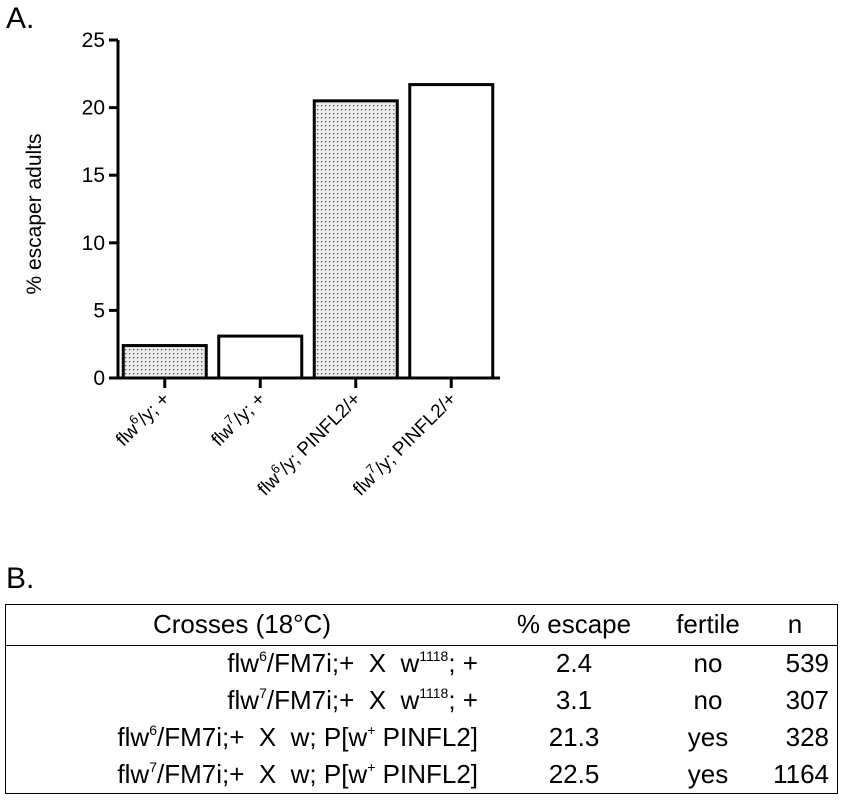  I want to click on escape-cell: 2.4, so click(574, 663).